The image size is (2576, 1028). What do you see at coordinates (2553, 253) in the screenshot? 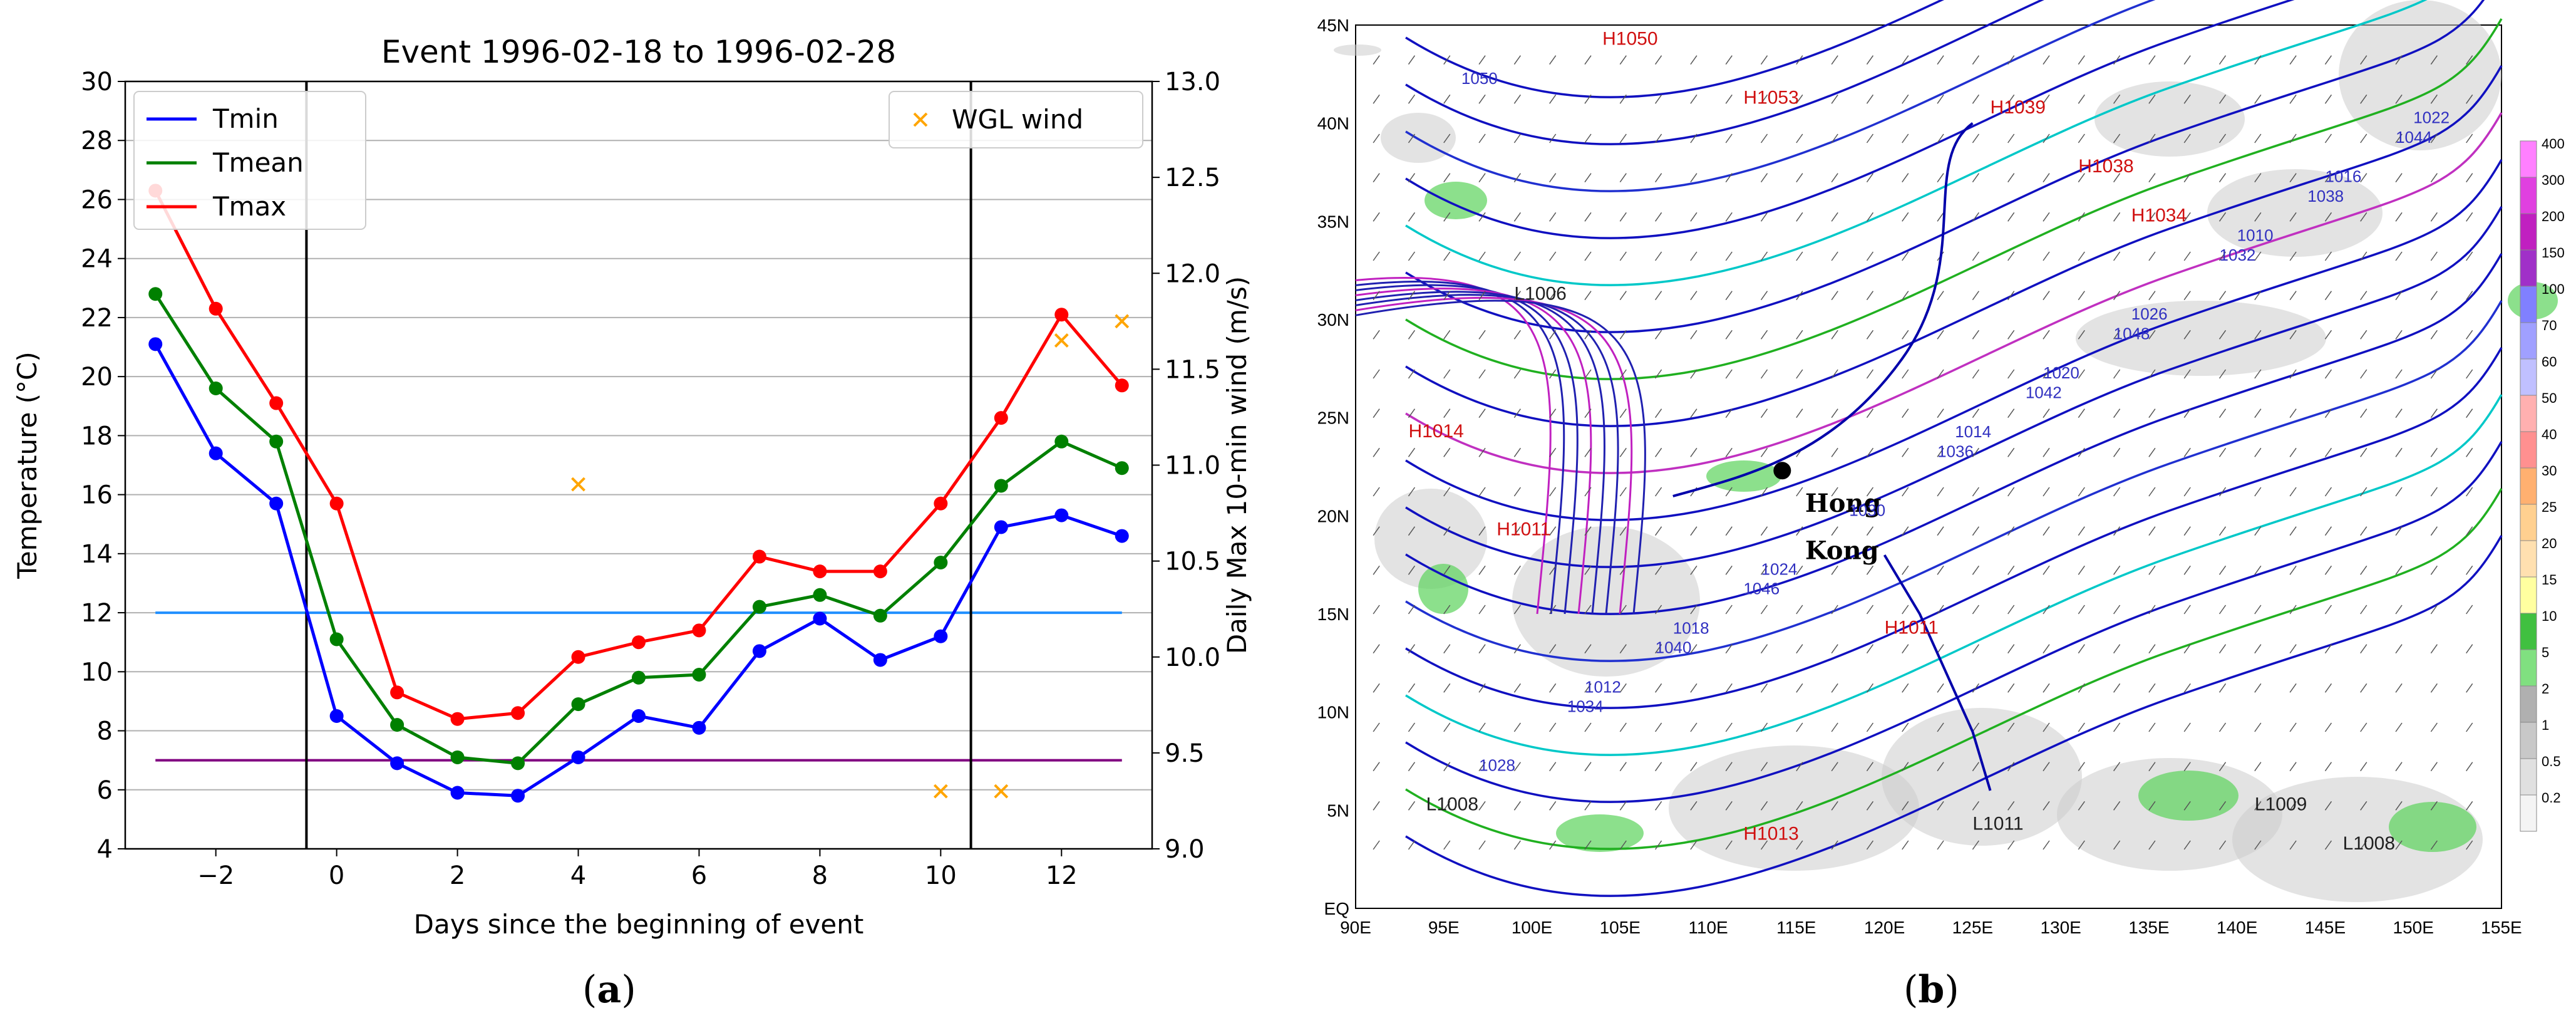
I see `colorbar-label: 150` at bounding box center [2553, 253].